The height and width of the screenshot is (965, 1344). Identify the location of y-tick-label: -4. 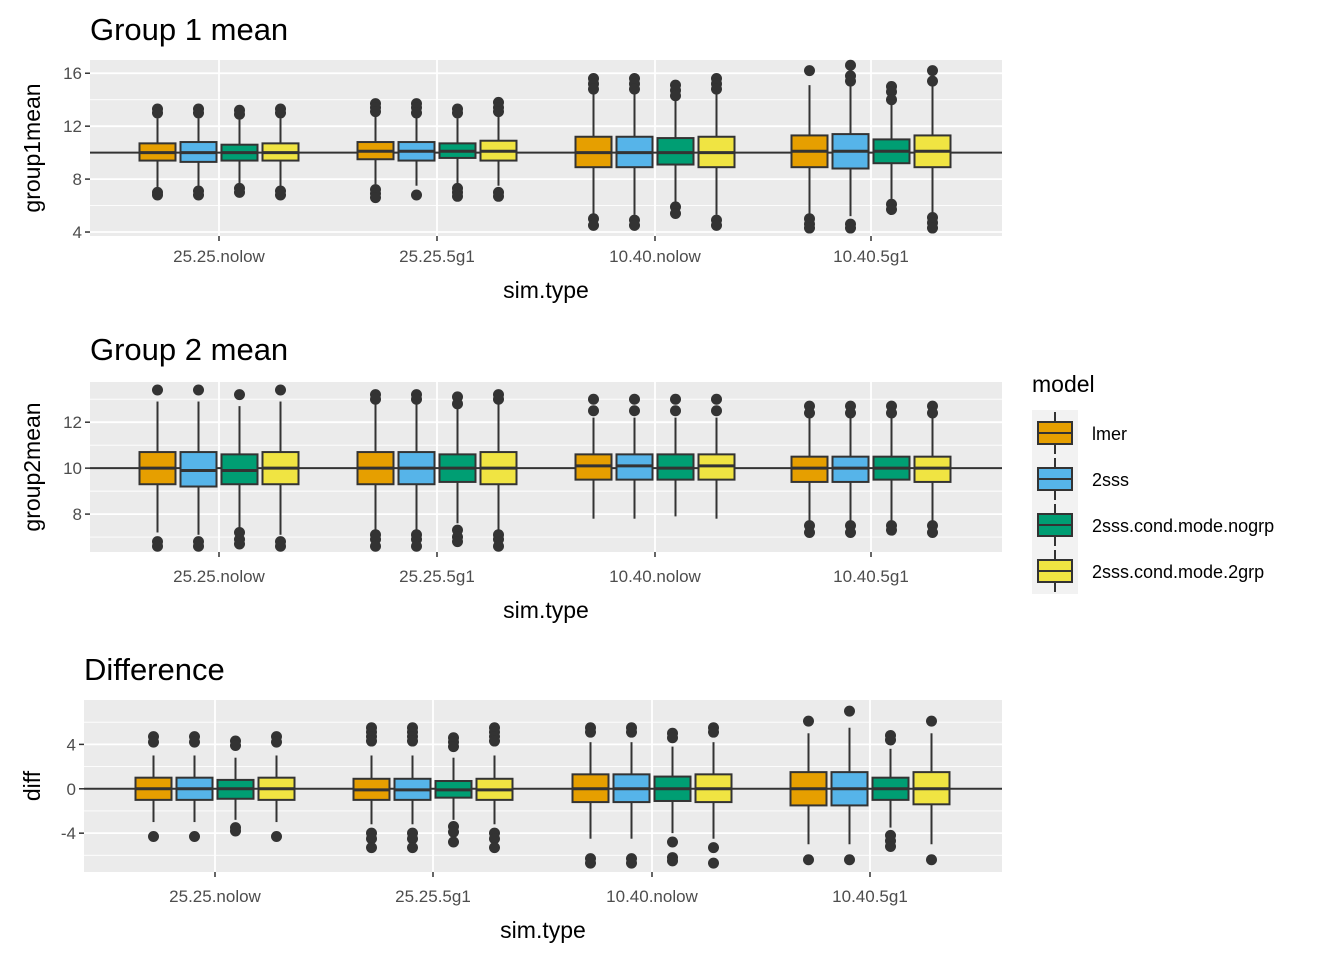
(68, 833).